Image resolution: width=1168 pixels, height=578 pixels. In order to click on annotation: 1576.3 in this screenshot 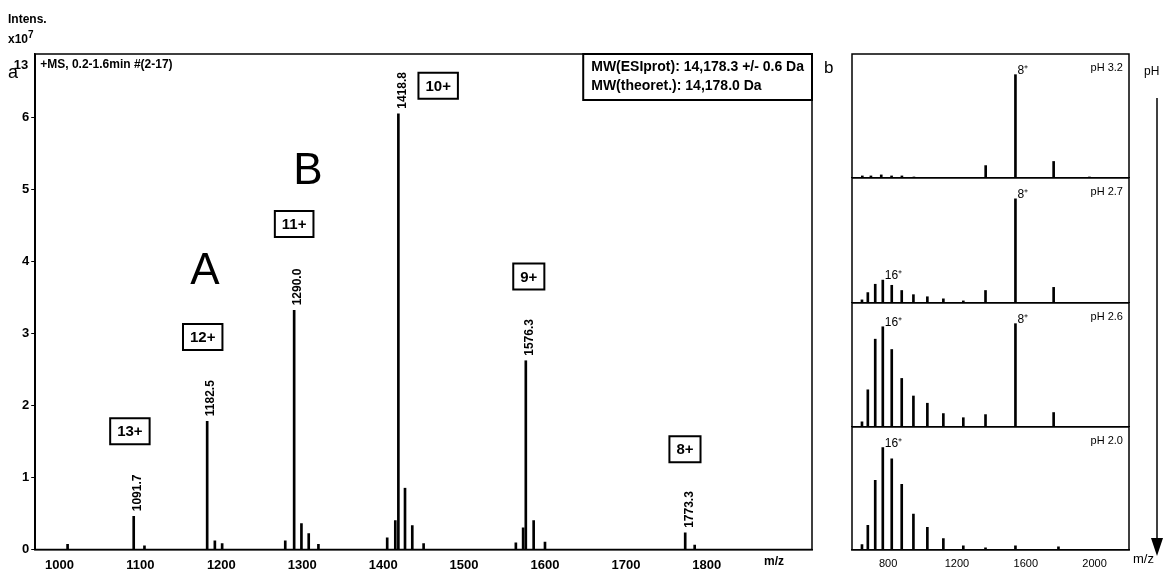, I will do `click(529, 337)`.